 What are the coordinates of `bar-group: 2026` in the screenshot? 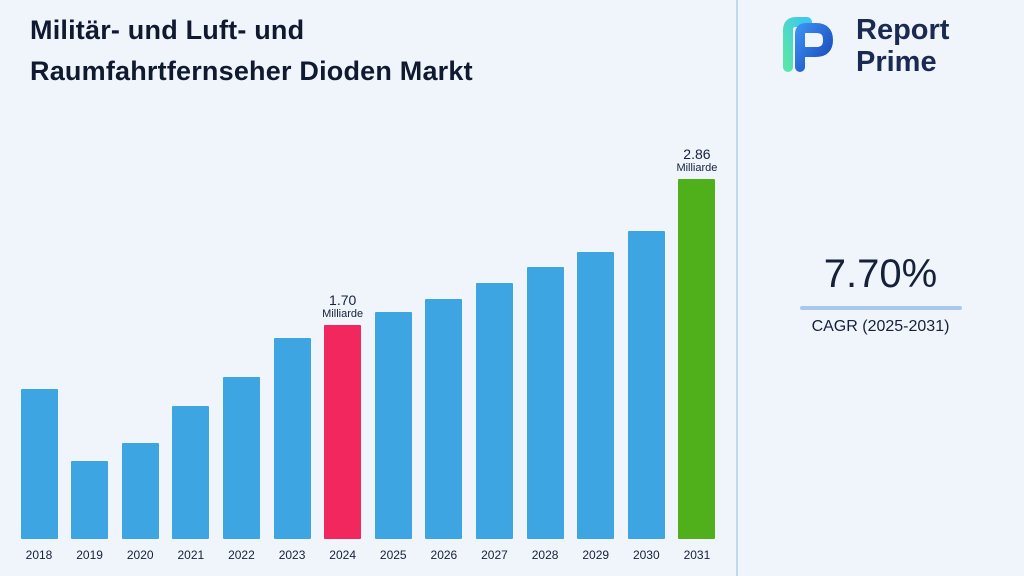 It's located at (444, 431).